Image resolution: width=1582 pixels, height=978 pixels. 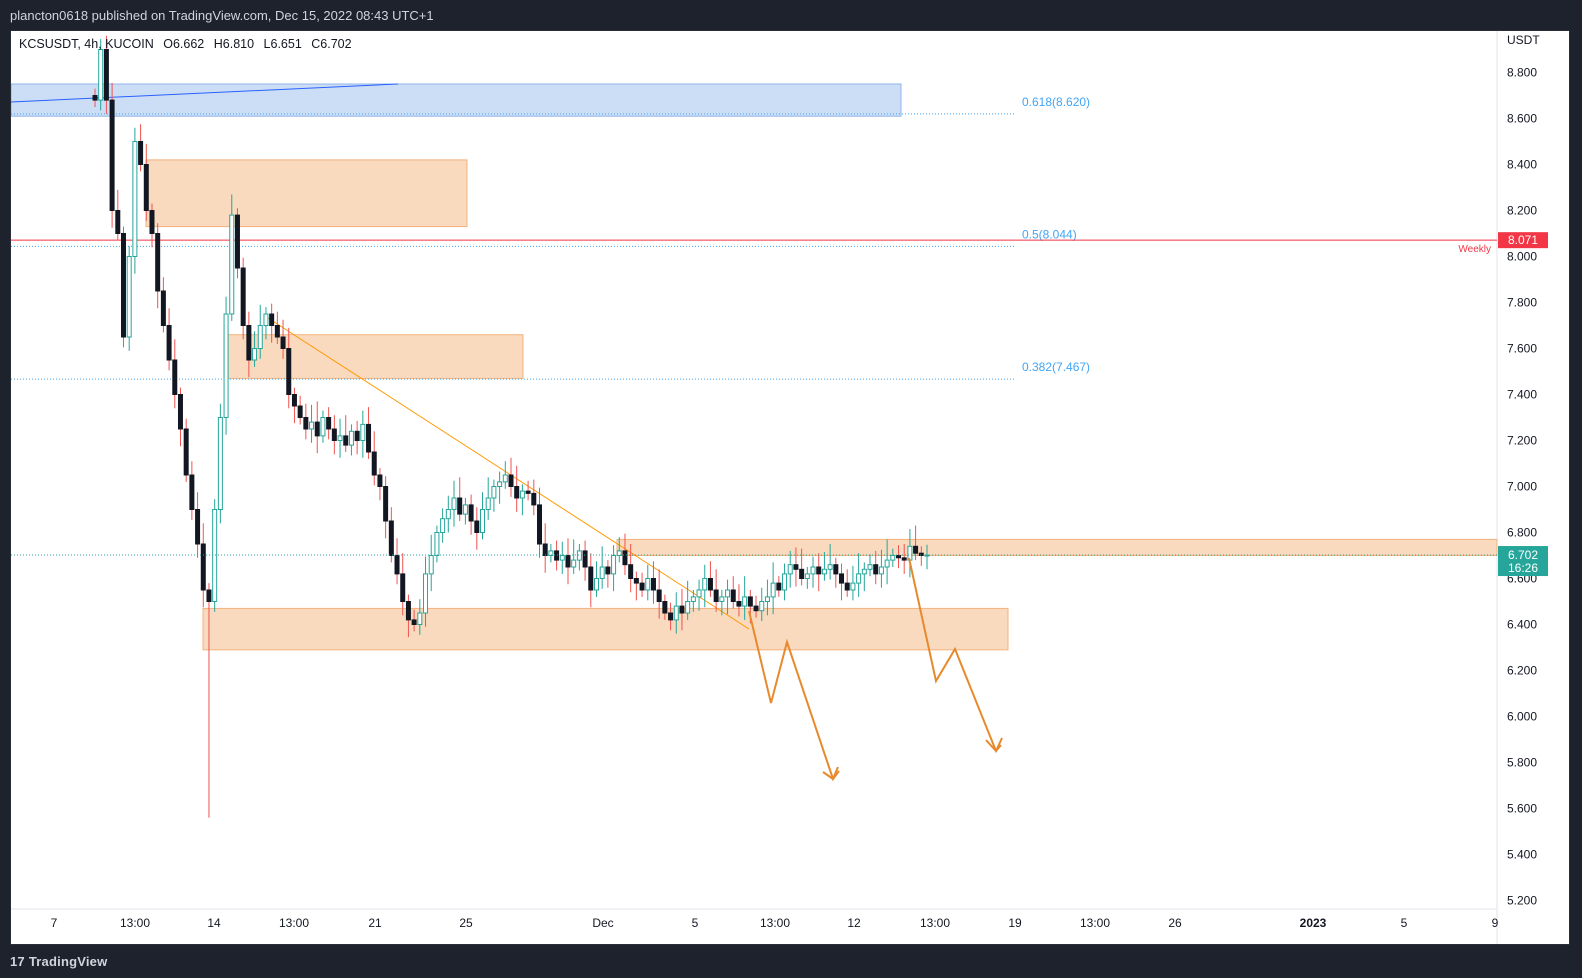 What do you see at coordinates (86, 44) in the screenshot?
I see `symbol-label: KCSUSDT, 4h, KUCOIN` at bounding box center [86, 44].